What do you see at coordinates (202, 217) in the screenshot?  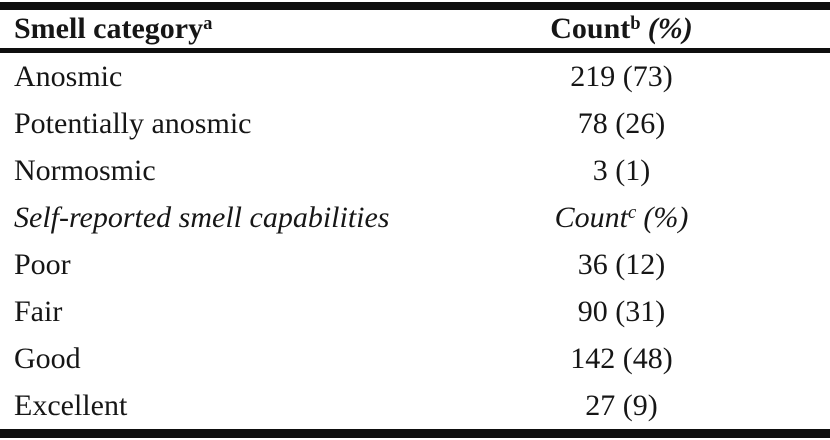 I see `subheader-label: Self-reported smell capabilities` at bounding box center [202, 217].